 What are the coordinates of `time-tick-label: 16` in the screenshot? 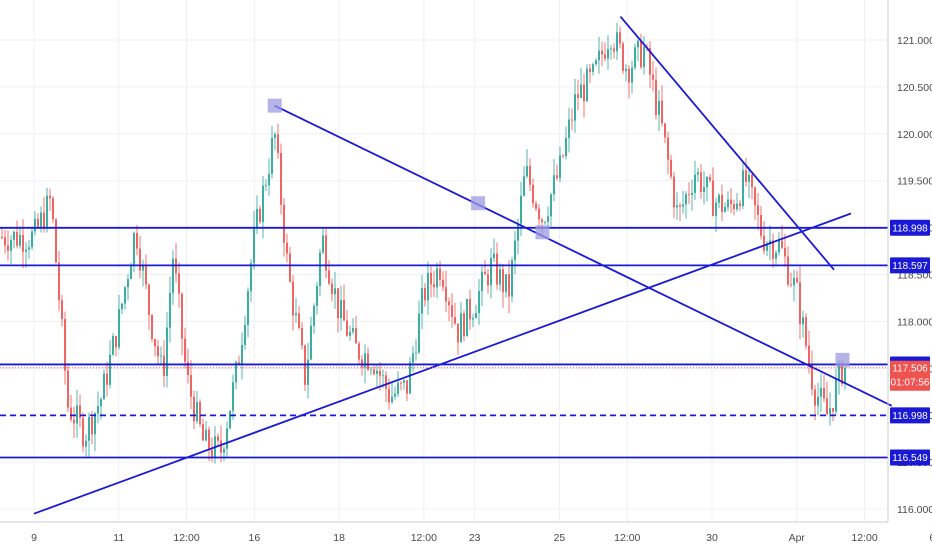 It's located at (255, 538).